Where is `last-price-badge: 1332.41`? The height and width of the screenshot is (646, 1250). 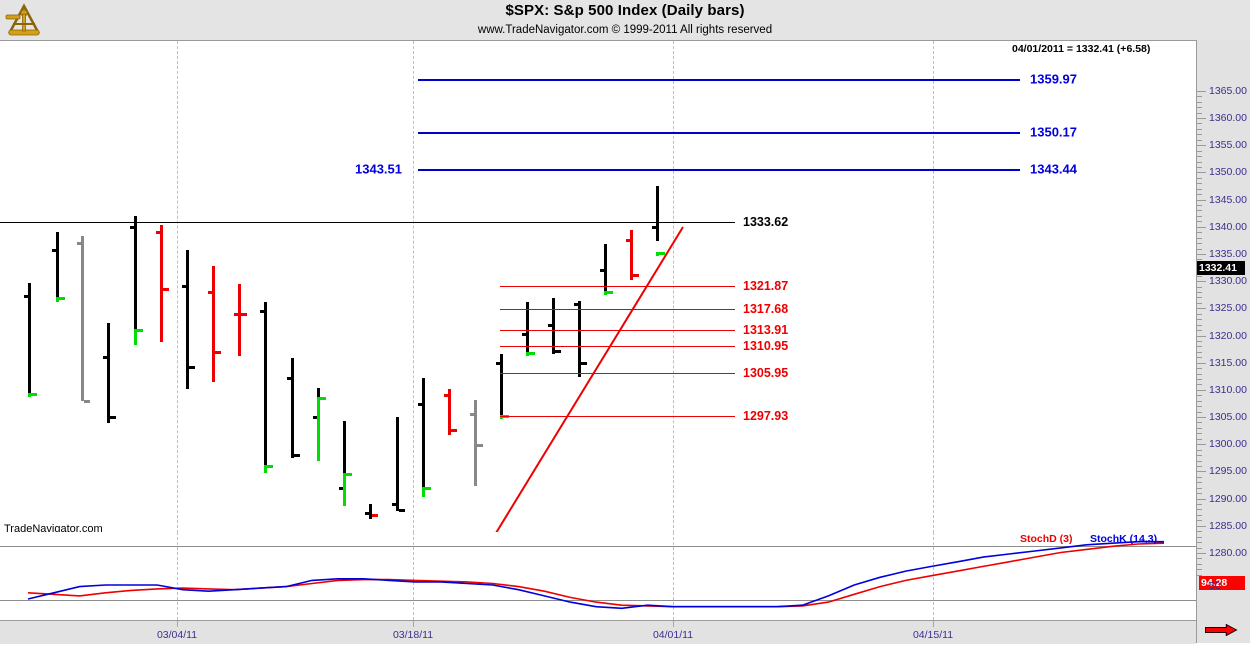
last-price-badge: 1332.41 is located at coordinates (1221, 268).